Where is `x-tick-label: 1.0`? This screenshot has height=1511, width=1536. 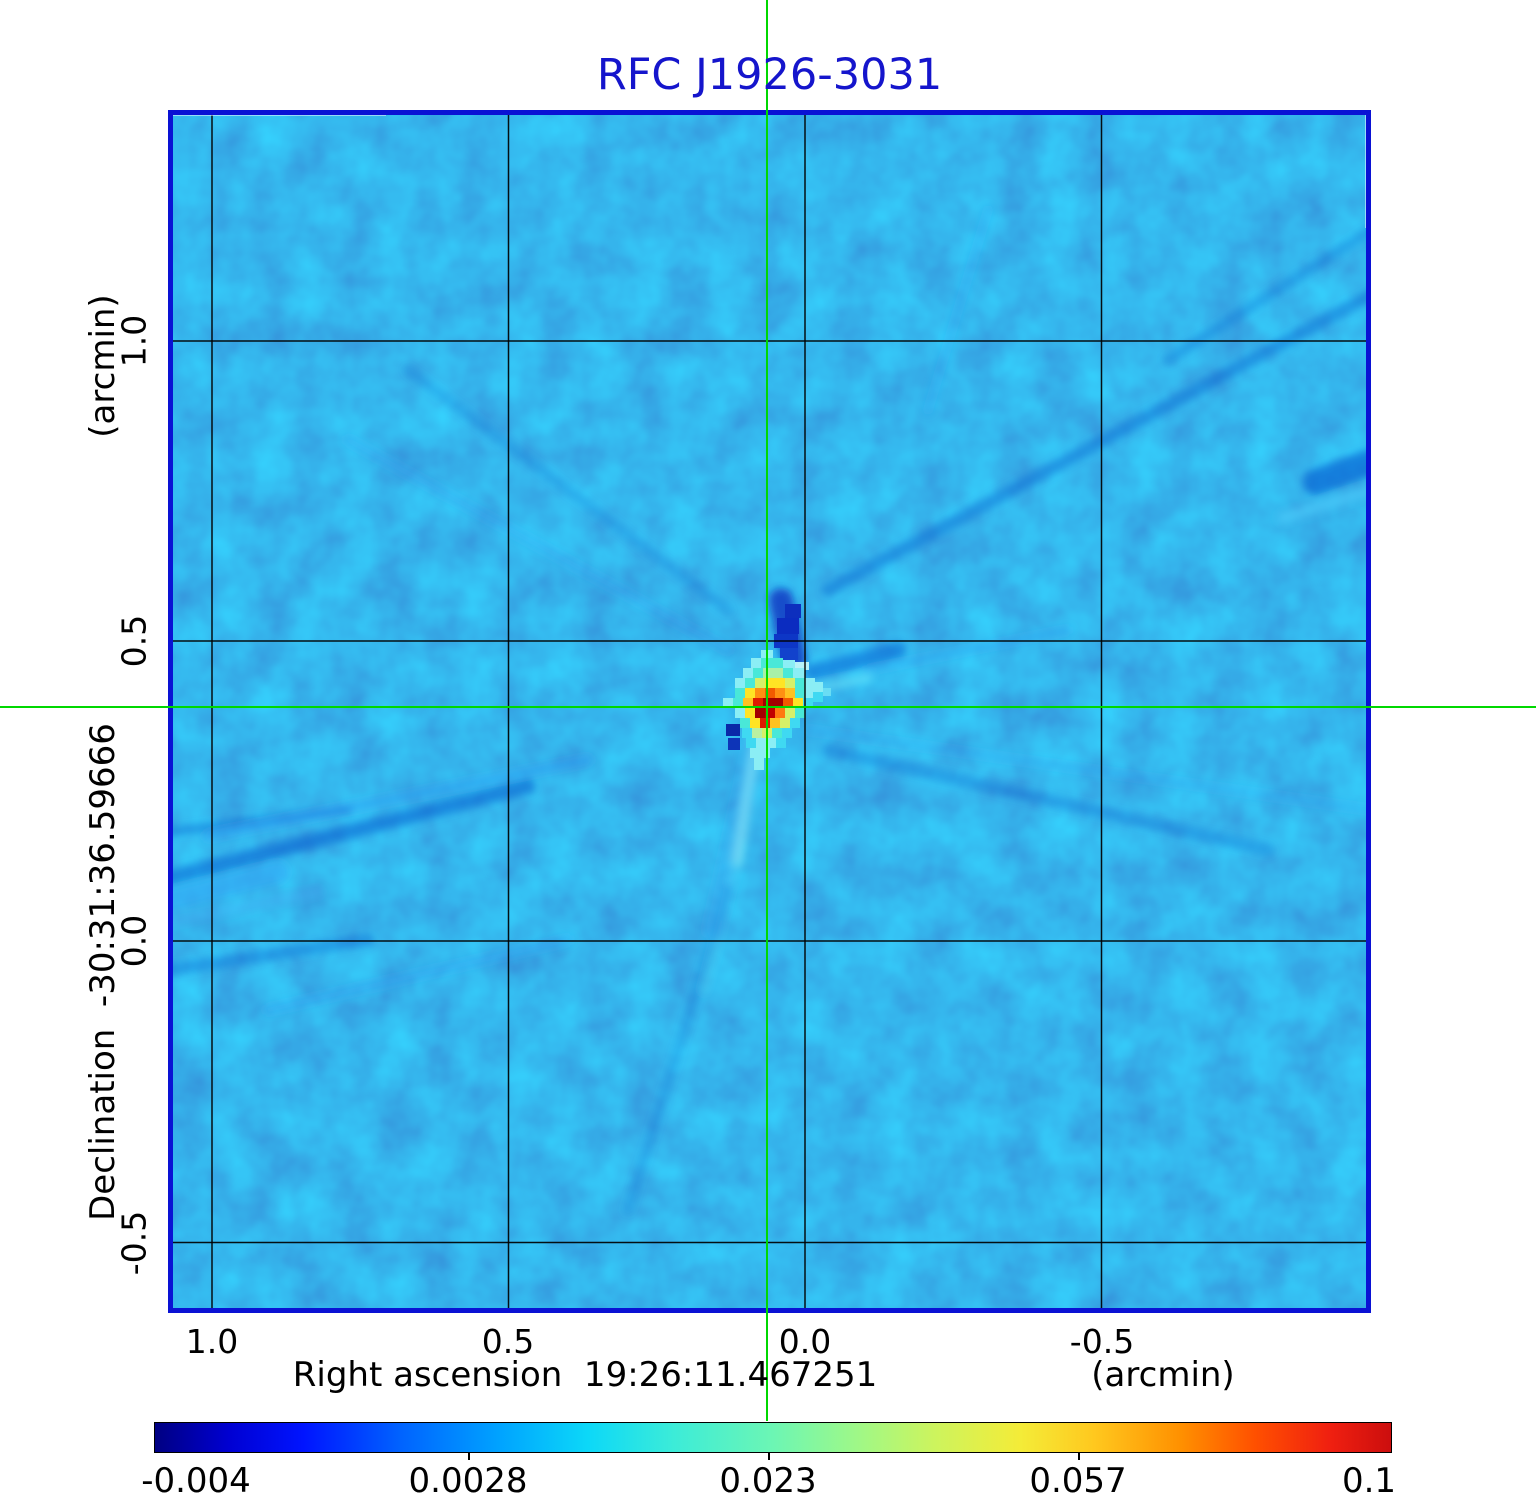
x-tick-label: 1.0 is located at coordinates (212, 1341).